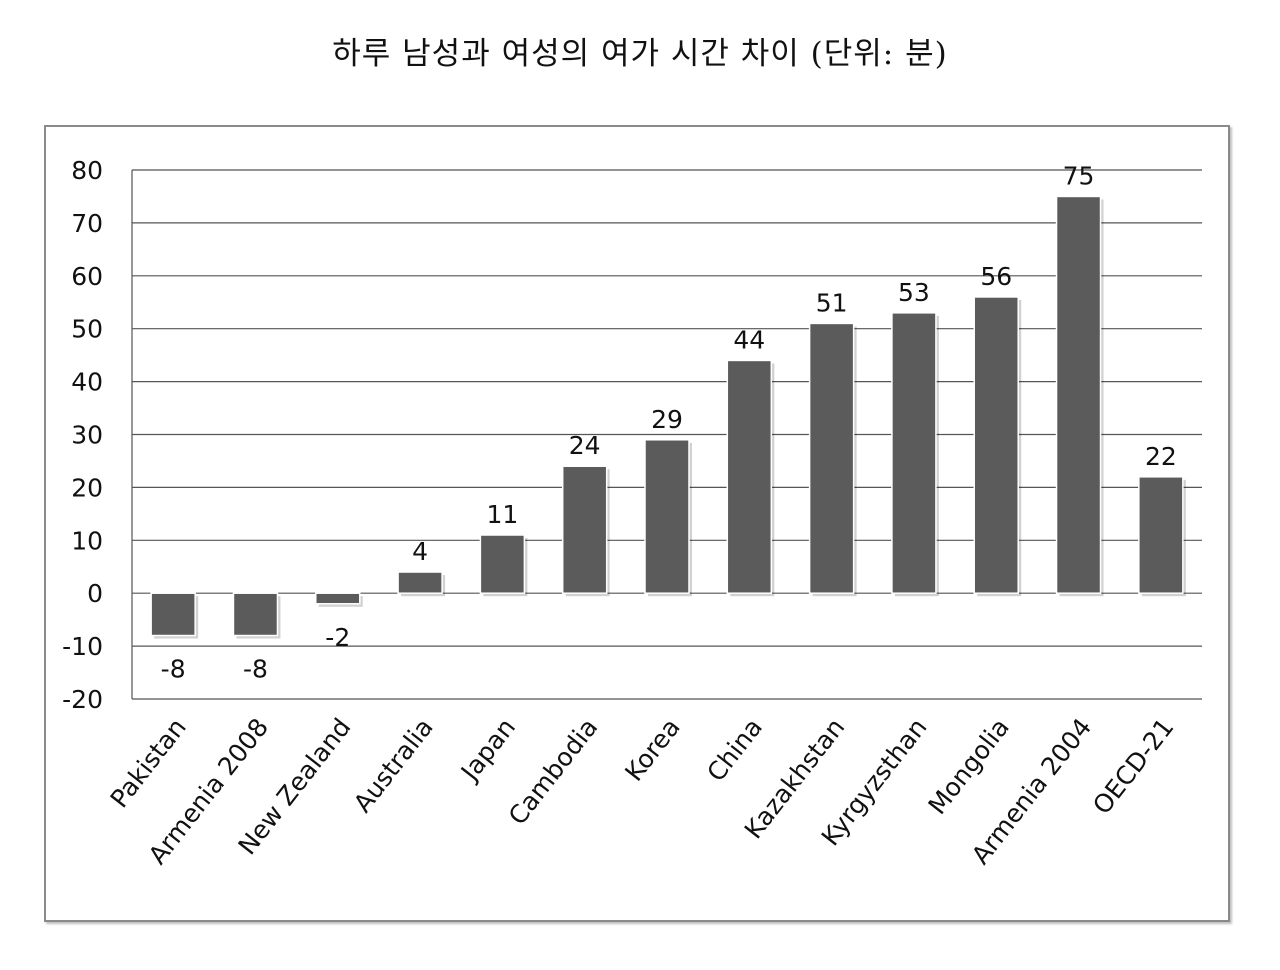 The width and height of the screenshot is (1280, 970). Describe the element at coordinates (640, 54) in the screenshot. I see `chart-title: 하루 남성과 여성의 여가 시간 차이 (단위: 분)` at that location.